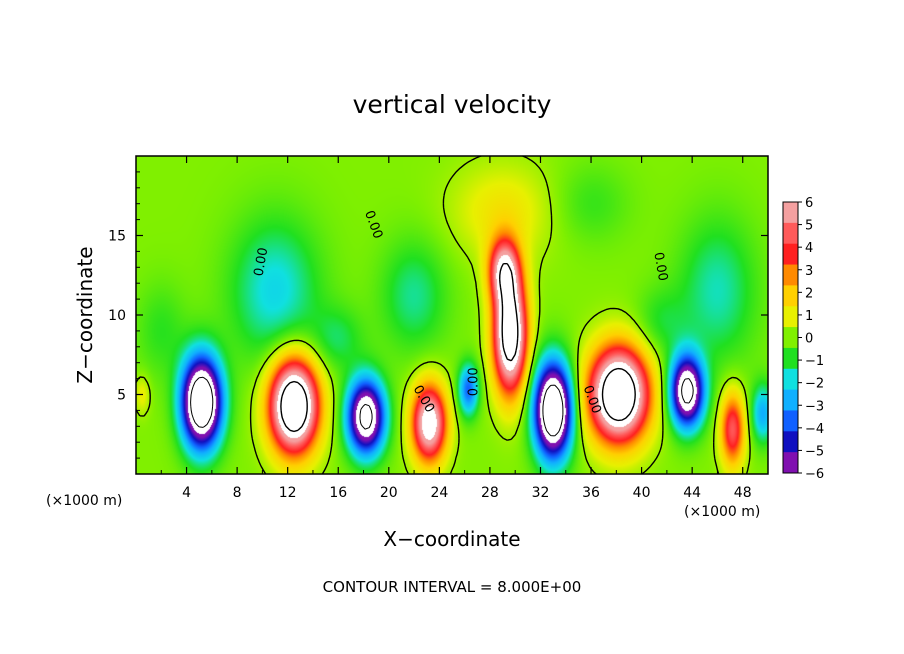 This screenshot has height=654, width=904. I want to click on colorbar-label: −5, so click(814, 451).